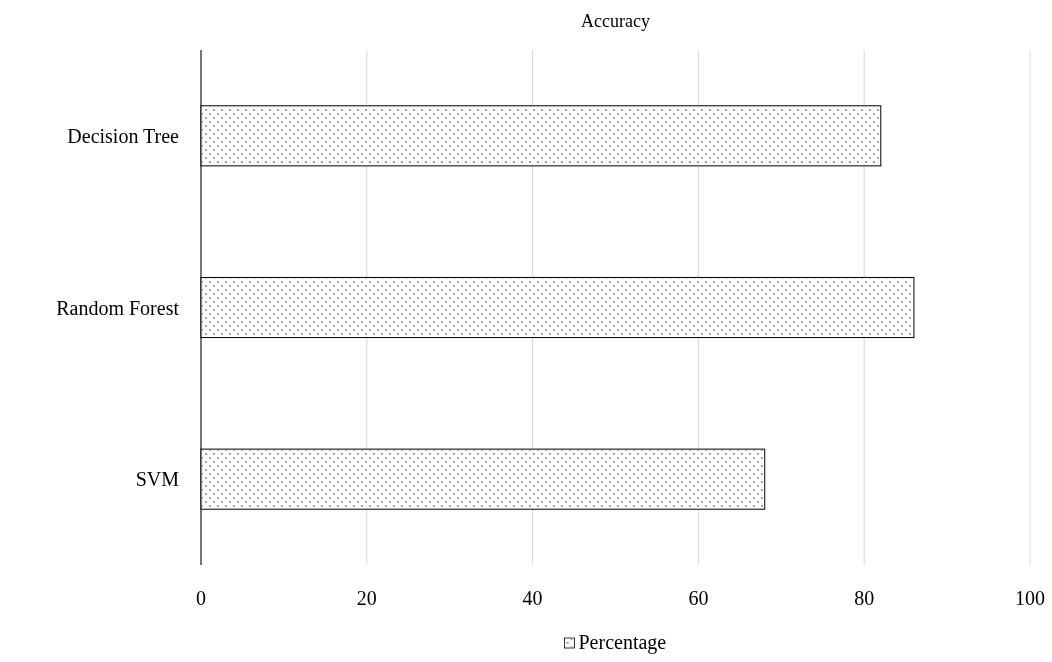 The width and height of the screenshot is (1052, 662). What do you see at coordinates (201, 598) in the screenshot?
I see `x-tick-label: 0` at bounding box center [201, 598].